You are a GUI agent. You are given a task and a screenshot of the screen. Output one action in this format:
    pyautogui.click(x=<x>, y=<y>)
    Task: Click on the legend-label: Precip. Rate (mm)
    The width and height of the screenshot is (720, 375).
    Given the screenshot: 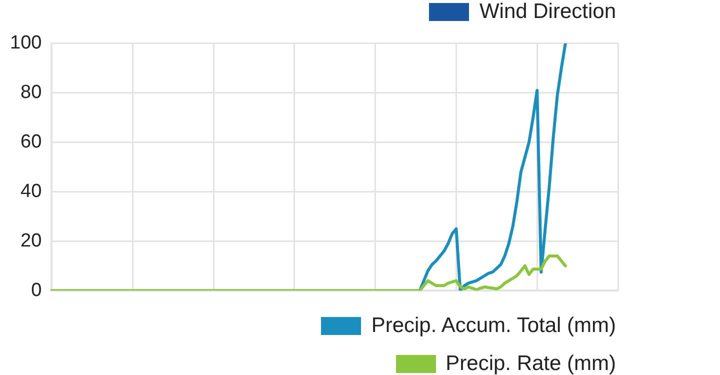 What is the action you would take?
    pyautogui.click(x=531, y=363)
    